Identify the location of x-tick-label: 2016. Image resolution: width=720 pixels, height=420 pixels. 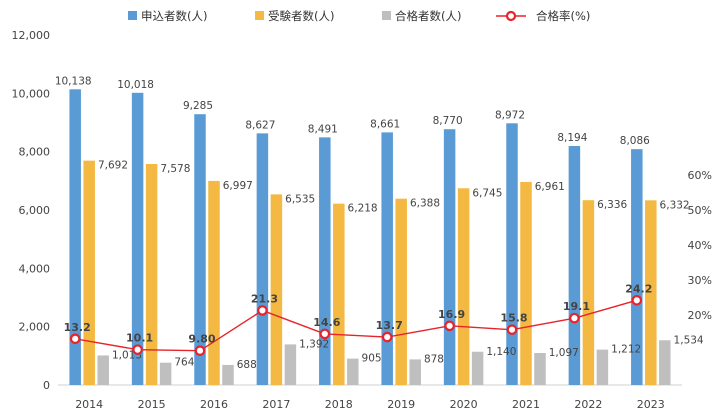
(214, 404).